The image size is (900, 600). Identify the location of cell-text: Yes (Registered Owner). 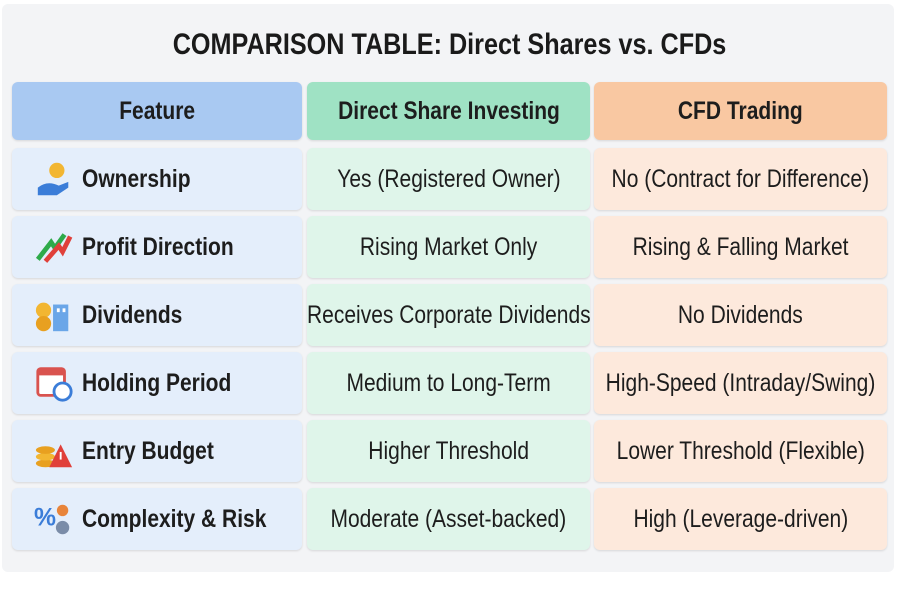
(448, 178).